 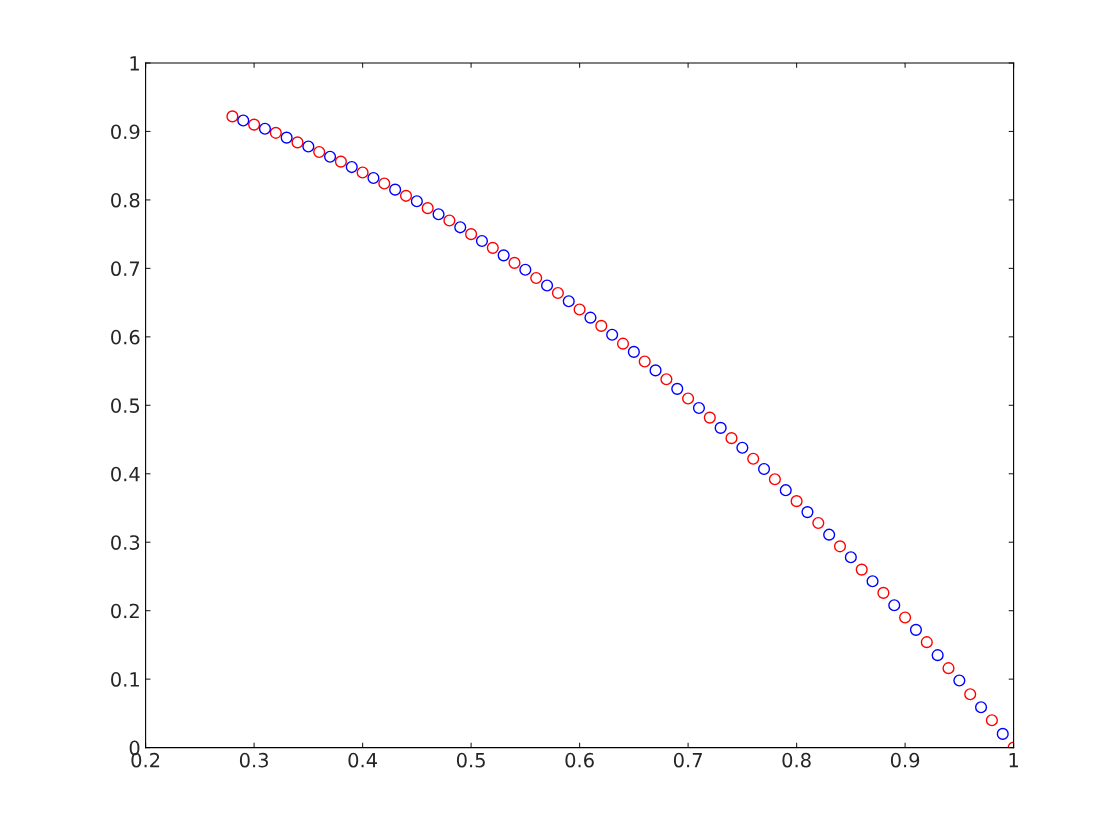 I want to click on x-tick-label: 0.9, so click(x=905, y=760).